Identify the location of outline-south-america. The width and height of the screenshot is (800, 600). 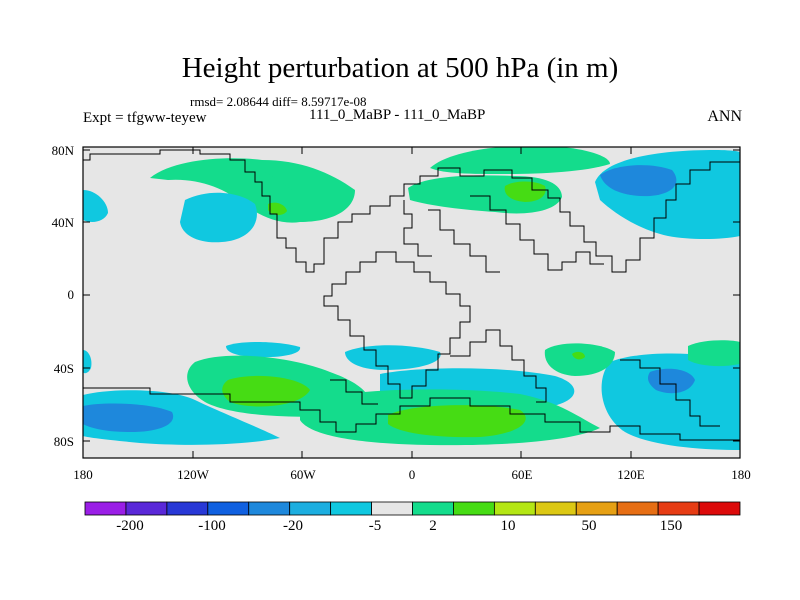
(498, 366).